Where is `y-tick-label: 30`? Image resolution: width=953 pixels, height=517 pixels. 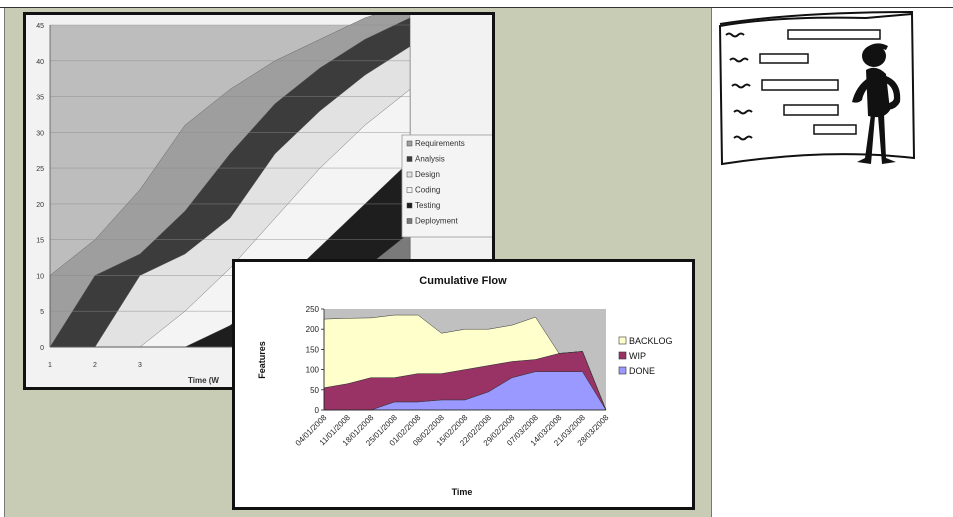 y-tick-label: 30 is located at coordinates (40, 133).